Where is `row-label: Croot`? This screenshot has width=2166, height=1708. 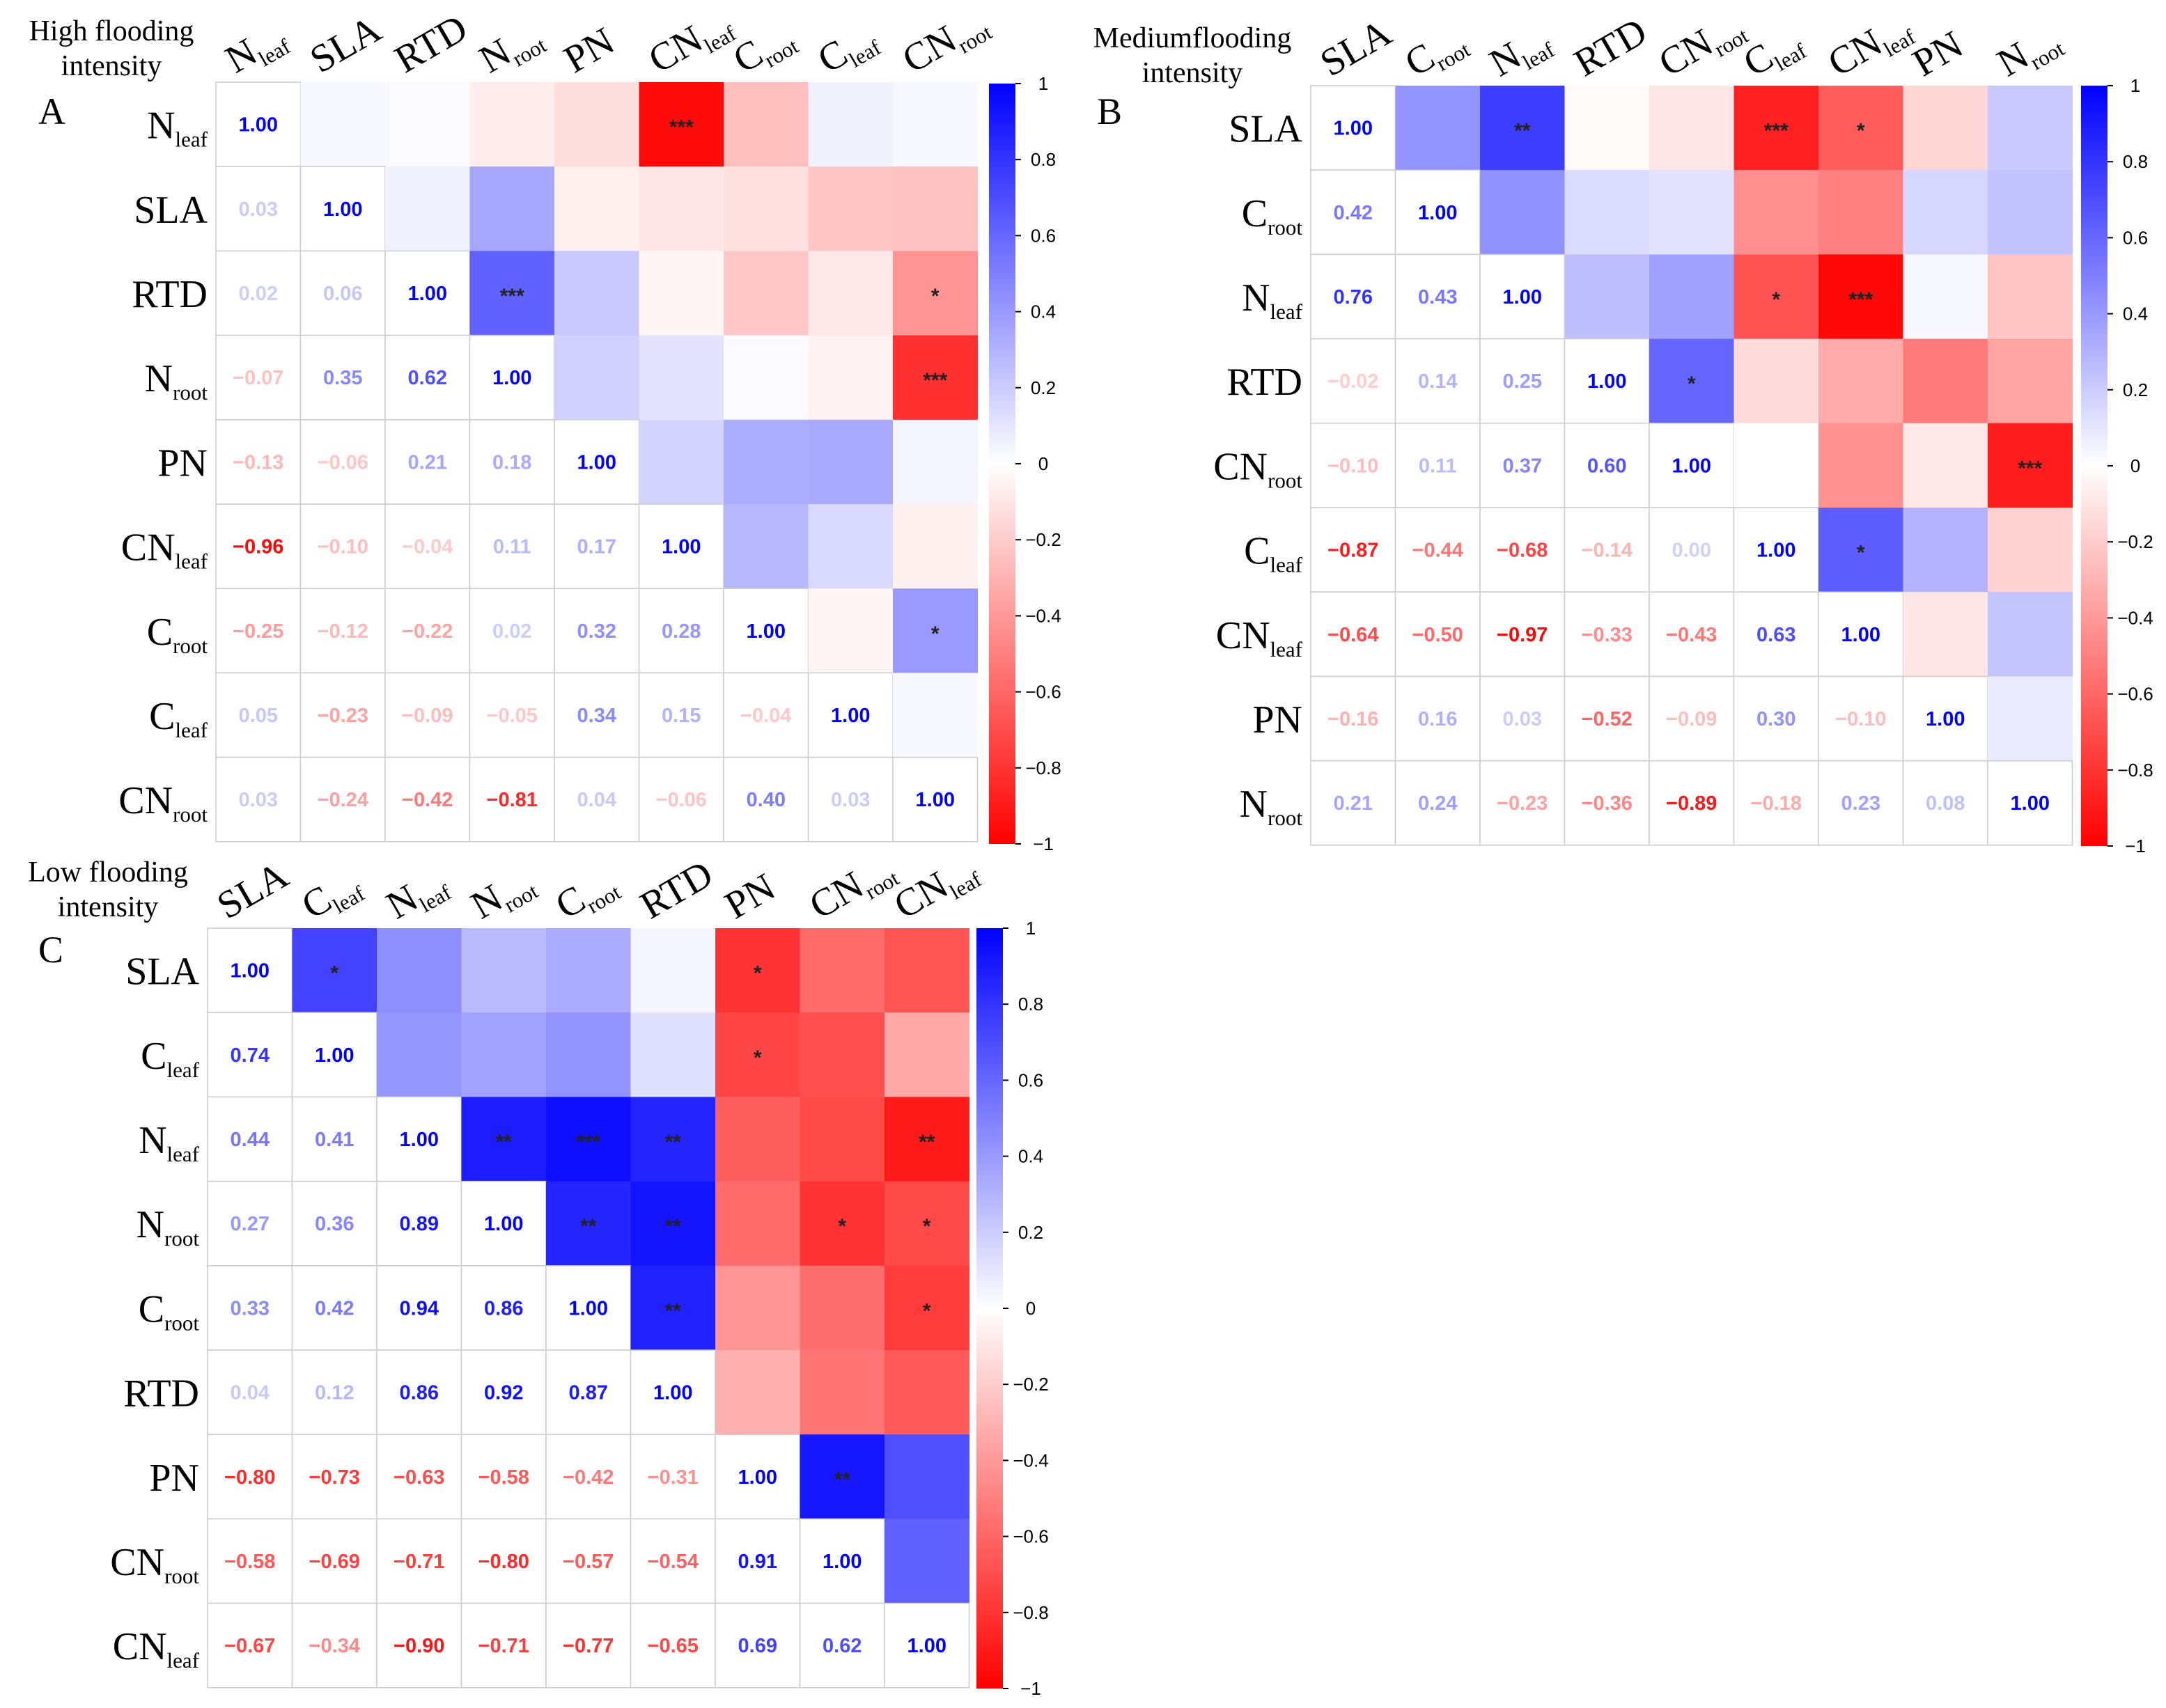 row-label: Croot is located at coordinates (177, 634).